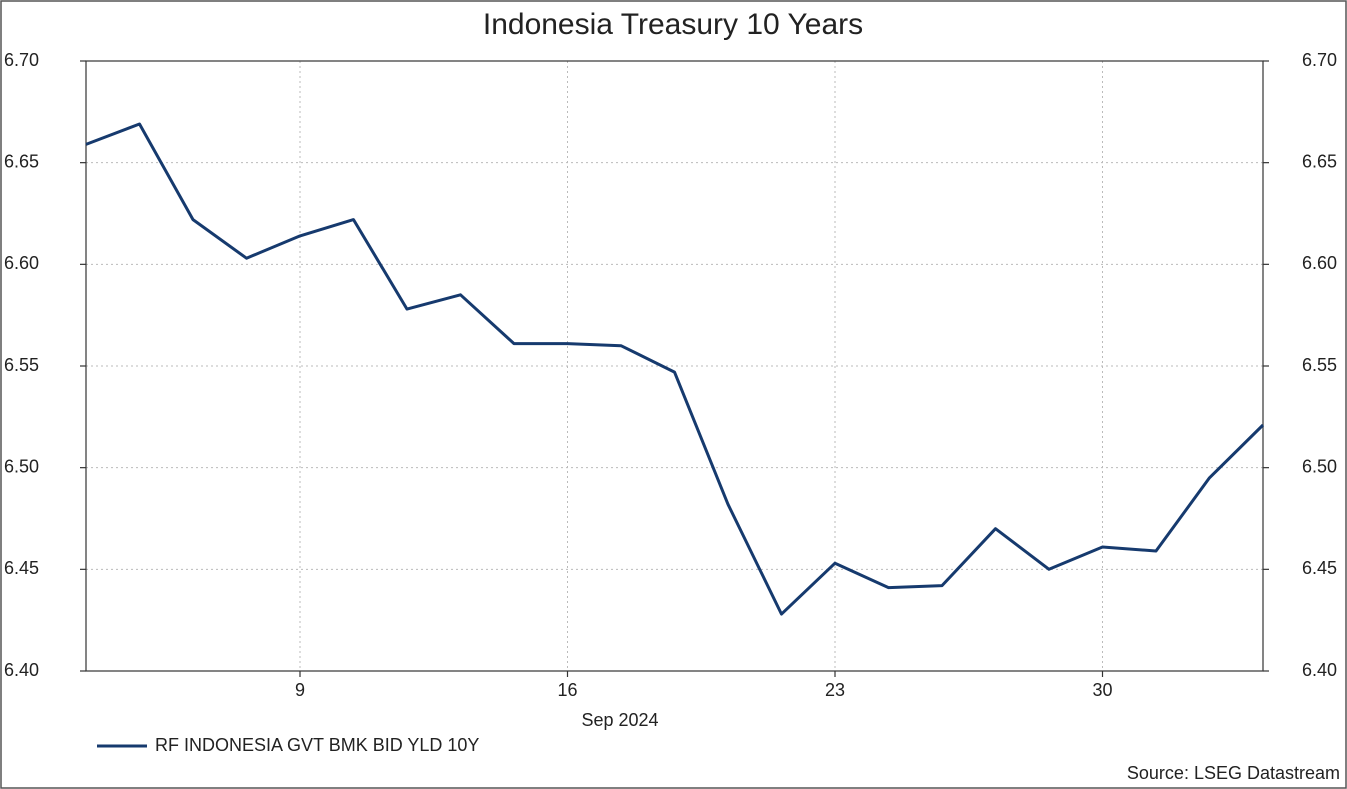 The width and height of the screenshot is (1347, 789). What do you see at coordinates (1319, 60) in the screenshot?
I see `y2-tick-label: 6.70` at bounding box center [1319, 60].